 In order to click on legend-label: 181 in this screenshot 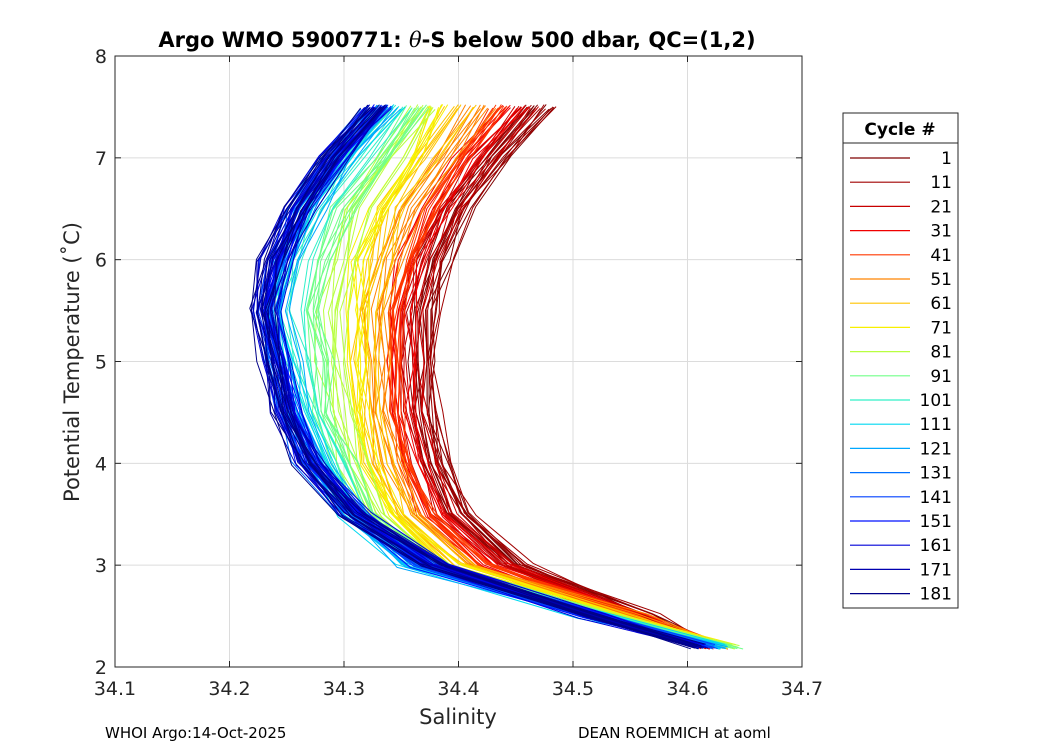, I will do `click(936, 595)`.